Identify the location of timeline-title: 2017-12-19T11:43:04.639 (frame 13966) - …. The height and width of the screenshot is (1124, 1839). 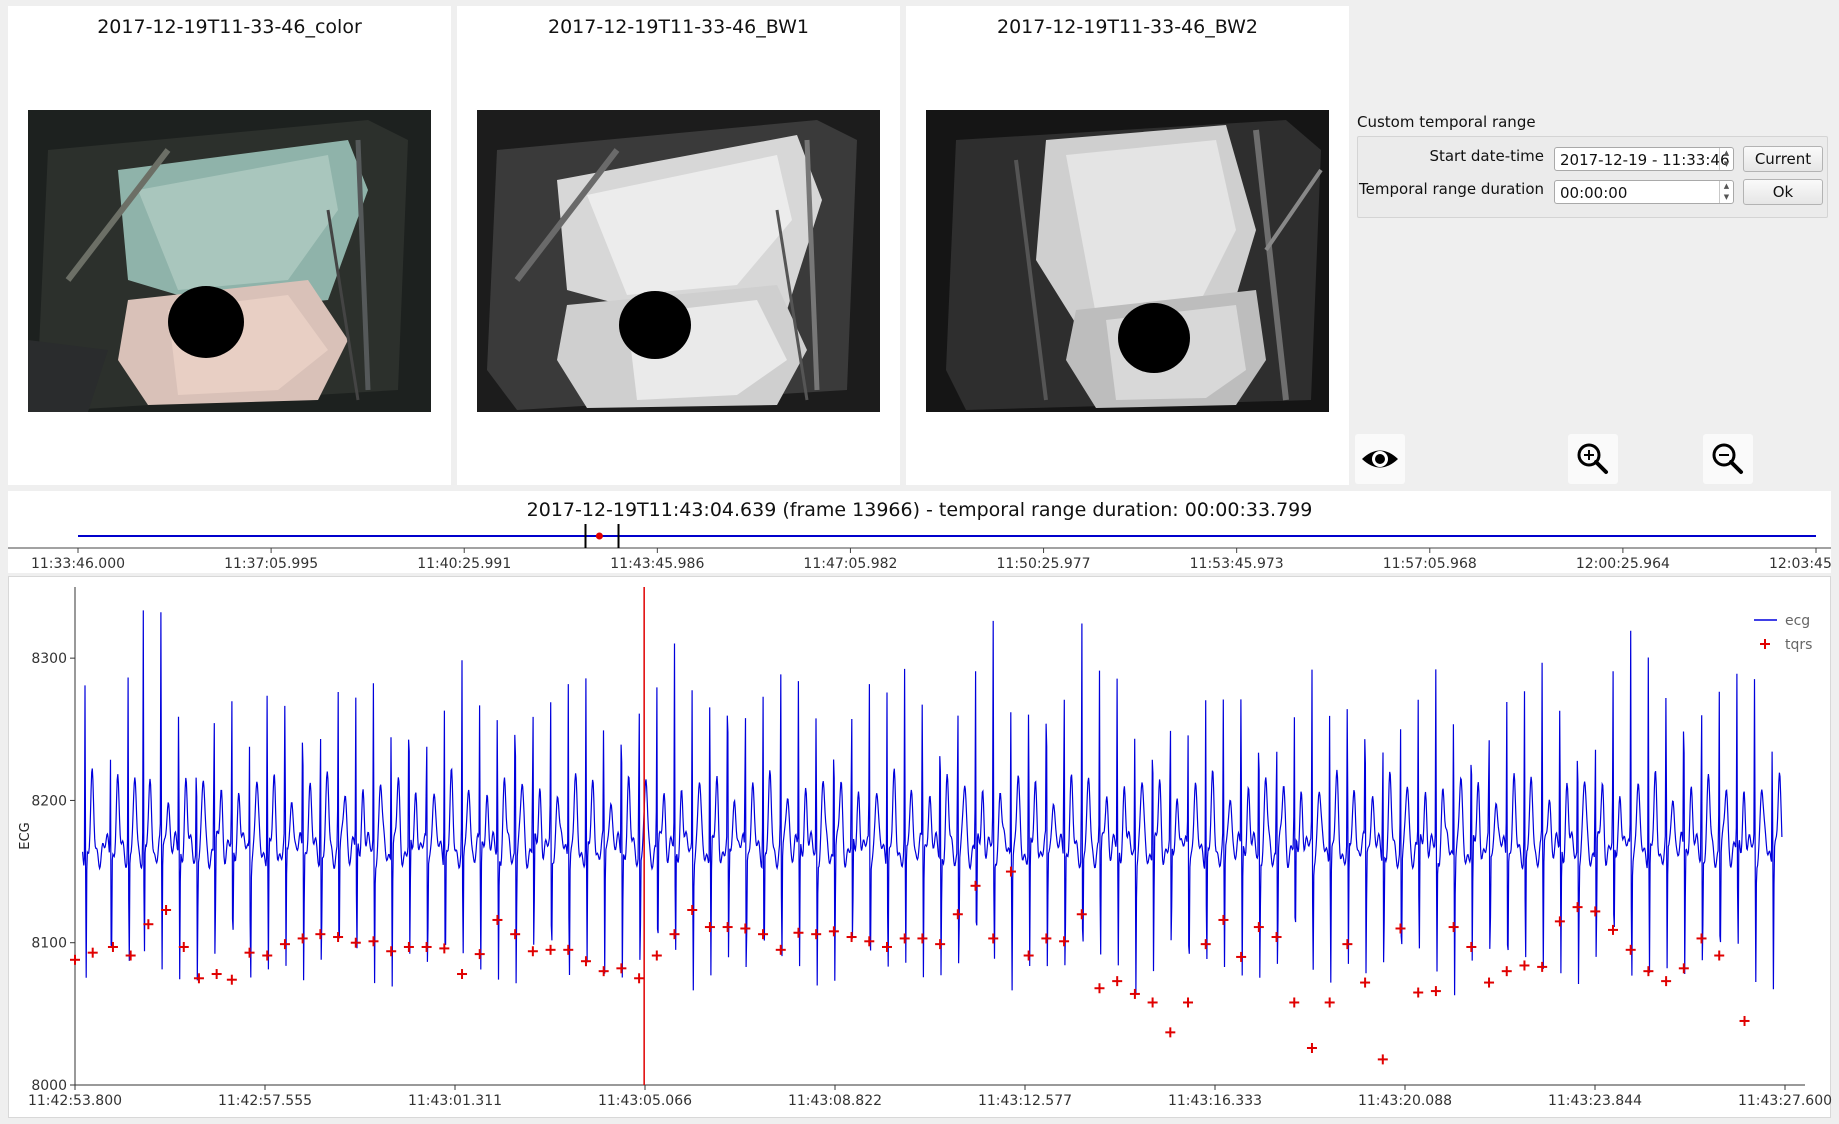
(919, 510).